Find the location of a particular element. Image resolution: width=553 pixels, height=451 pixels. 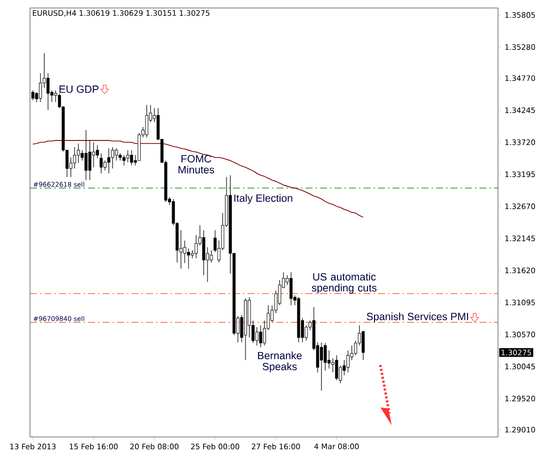

annotation: Bernanke Speaks is located at coordinates (280, 362).